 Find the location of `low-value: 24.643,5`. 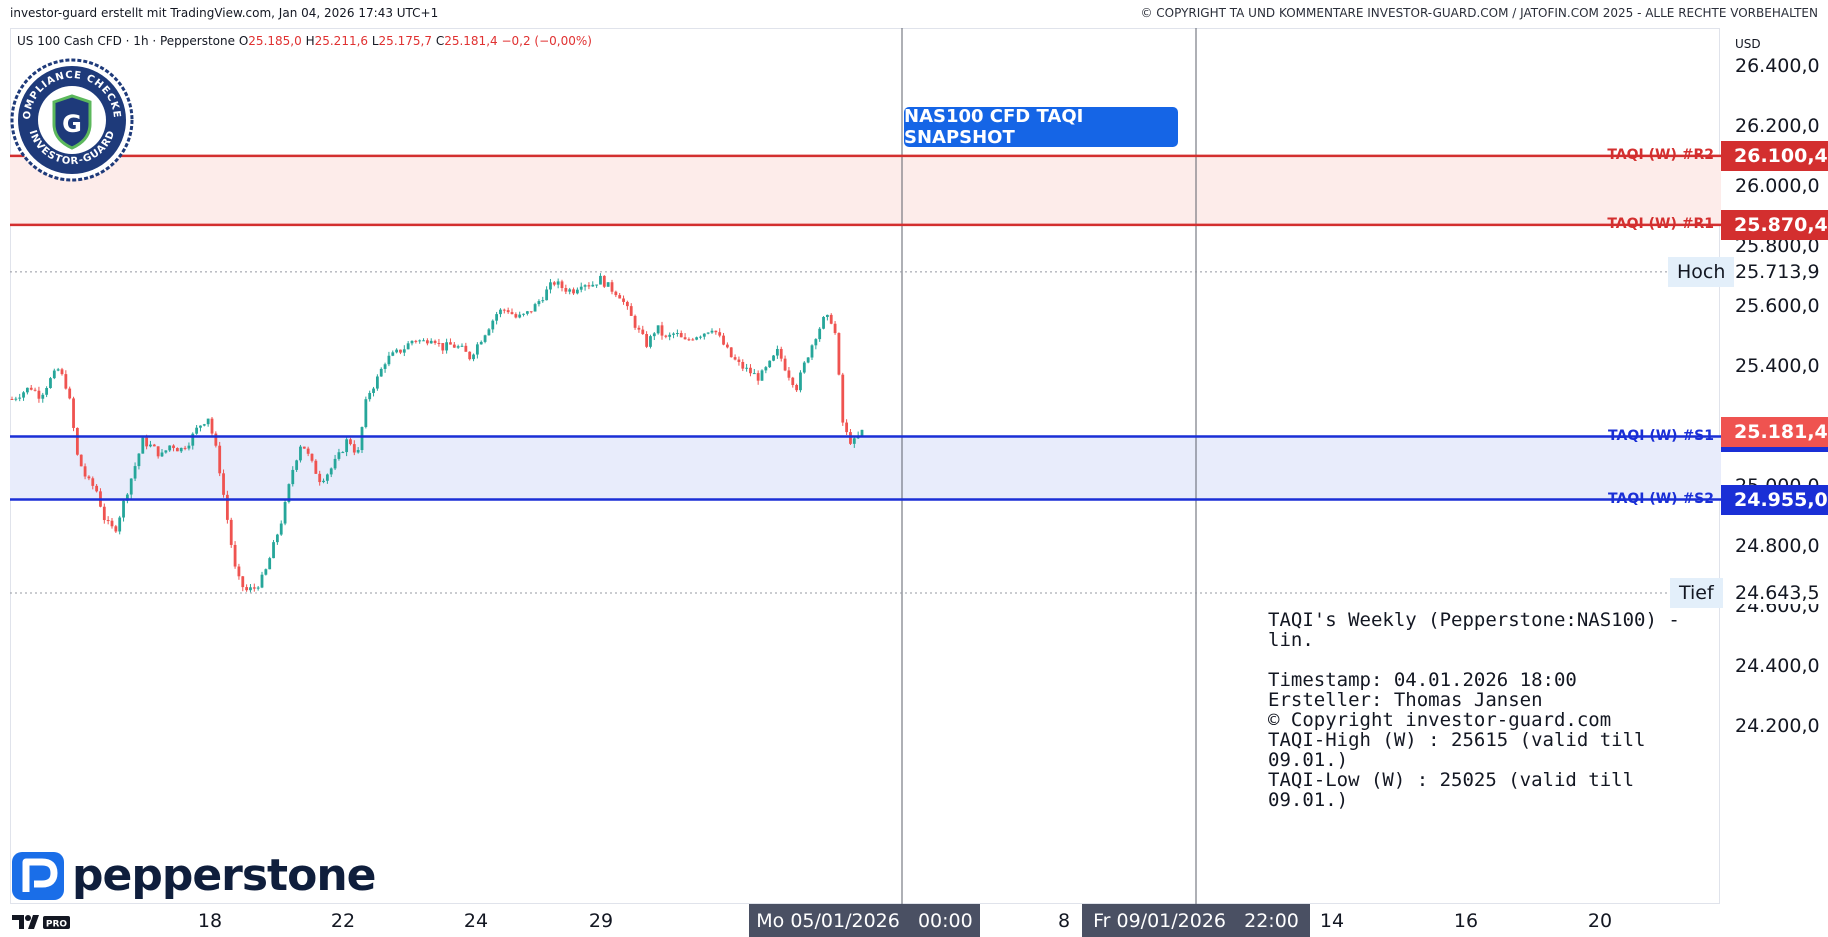

low-value: 24.643,5 is located at coordinates (1777, 592).